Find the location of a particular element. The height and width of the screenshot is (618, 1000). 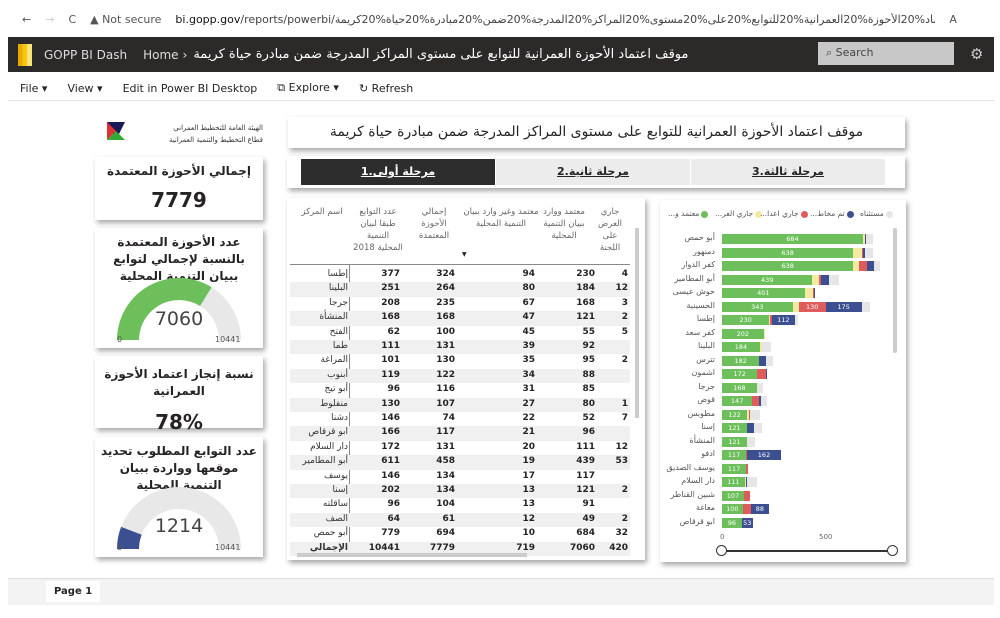

table-row: أبنوب 119 122 34 88 is located at coordinates (460, 376).